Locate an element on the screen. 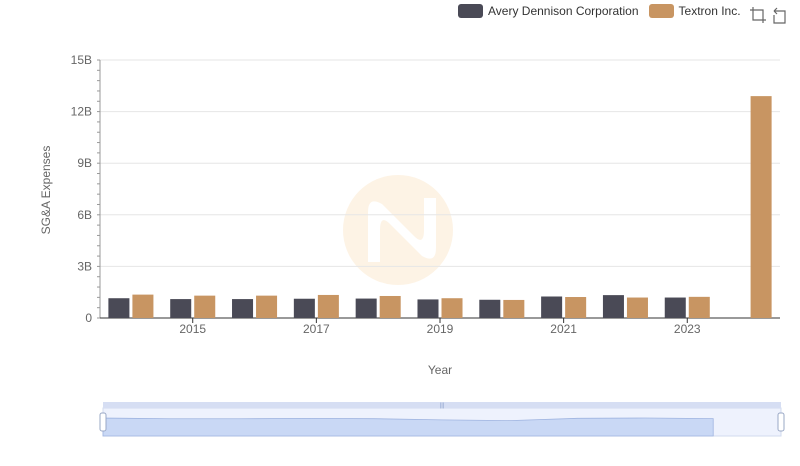 This screenshot has height=466, width=800. restore-icon is located at coordinates (779, 15).